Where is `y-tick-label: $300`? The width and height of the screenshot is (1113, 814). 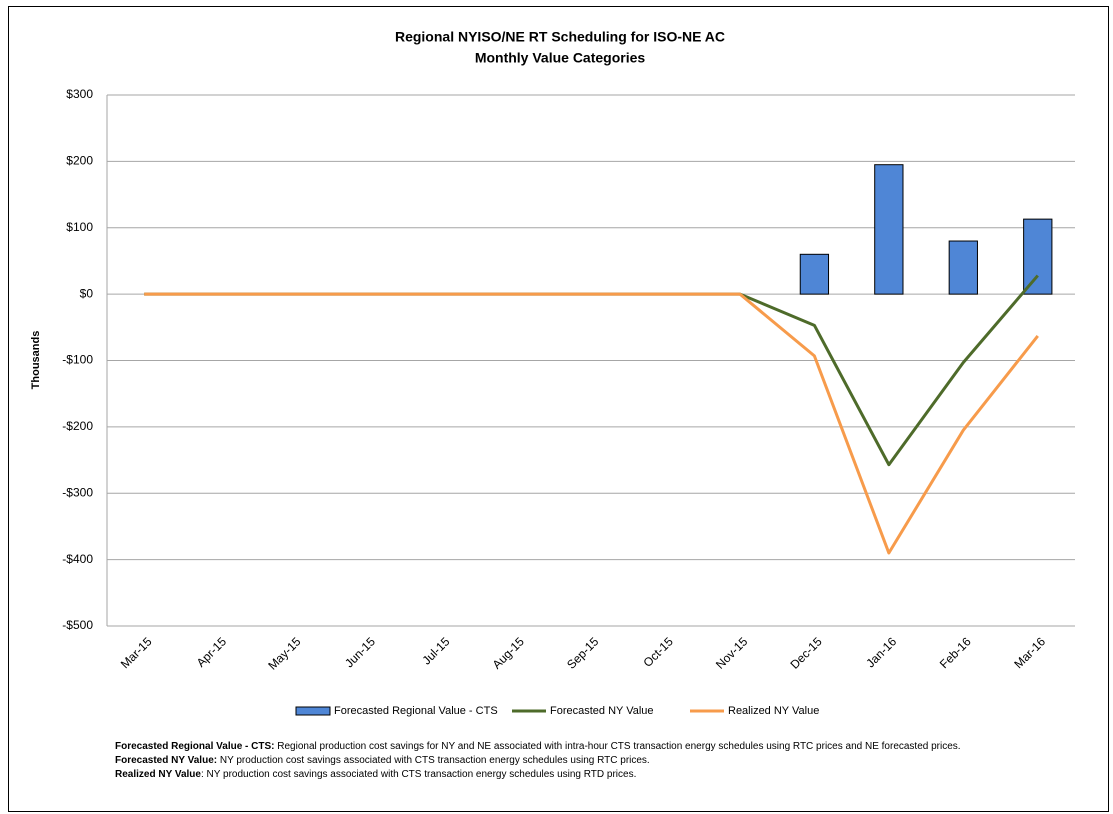 y-tick-label: $300 is located at coordinates (79, 94).